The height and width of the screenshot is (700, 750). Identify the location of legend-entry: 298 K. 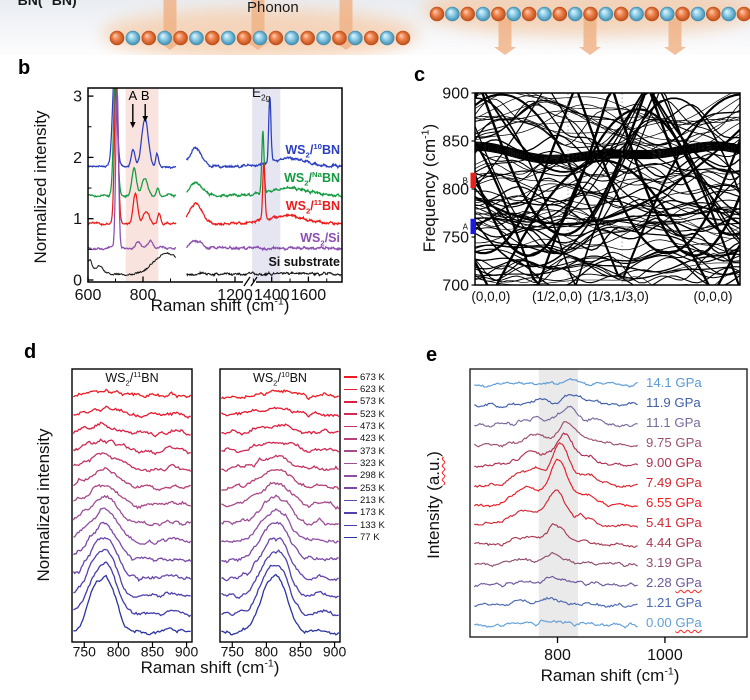
(364, 476).